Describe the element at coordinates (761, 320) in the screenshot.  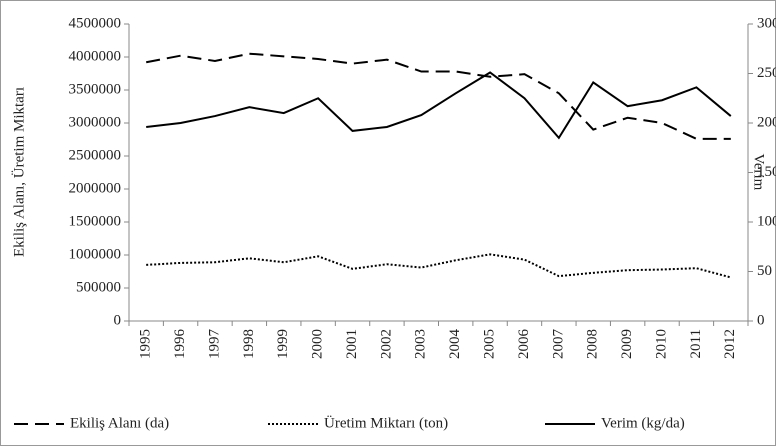
I see `y2-tick-label: 0` at that location.